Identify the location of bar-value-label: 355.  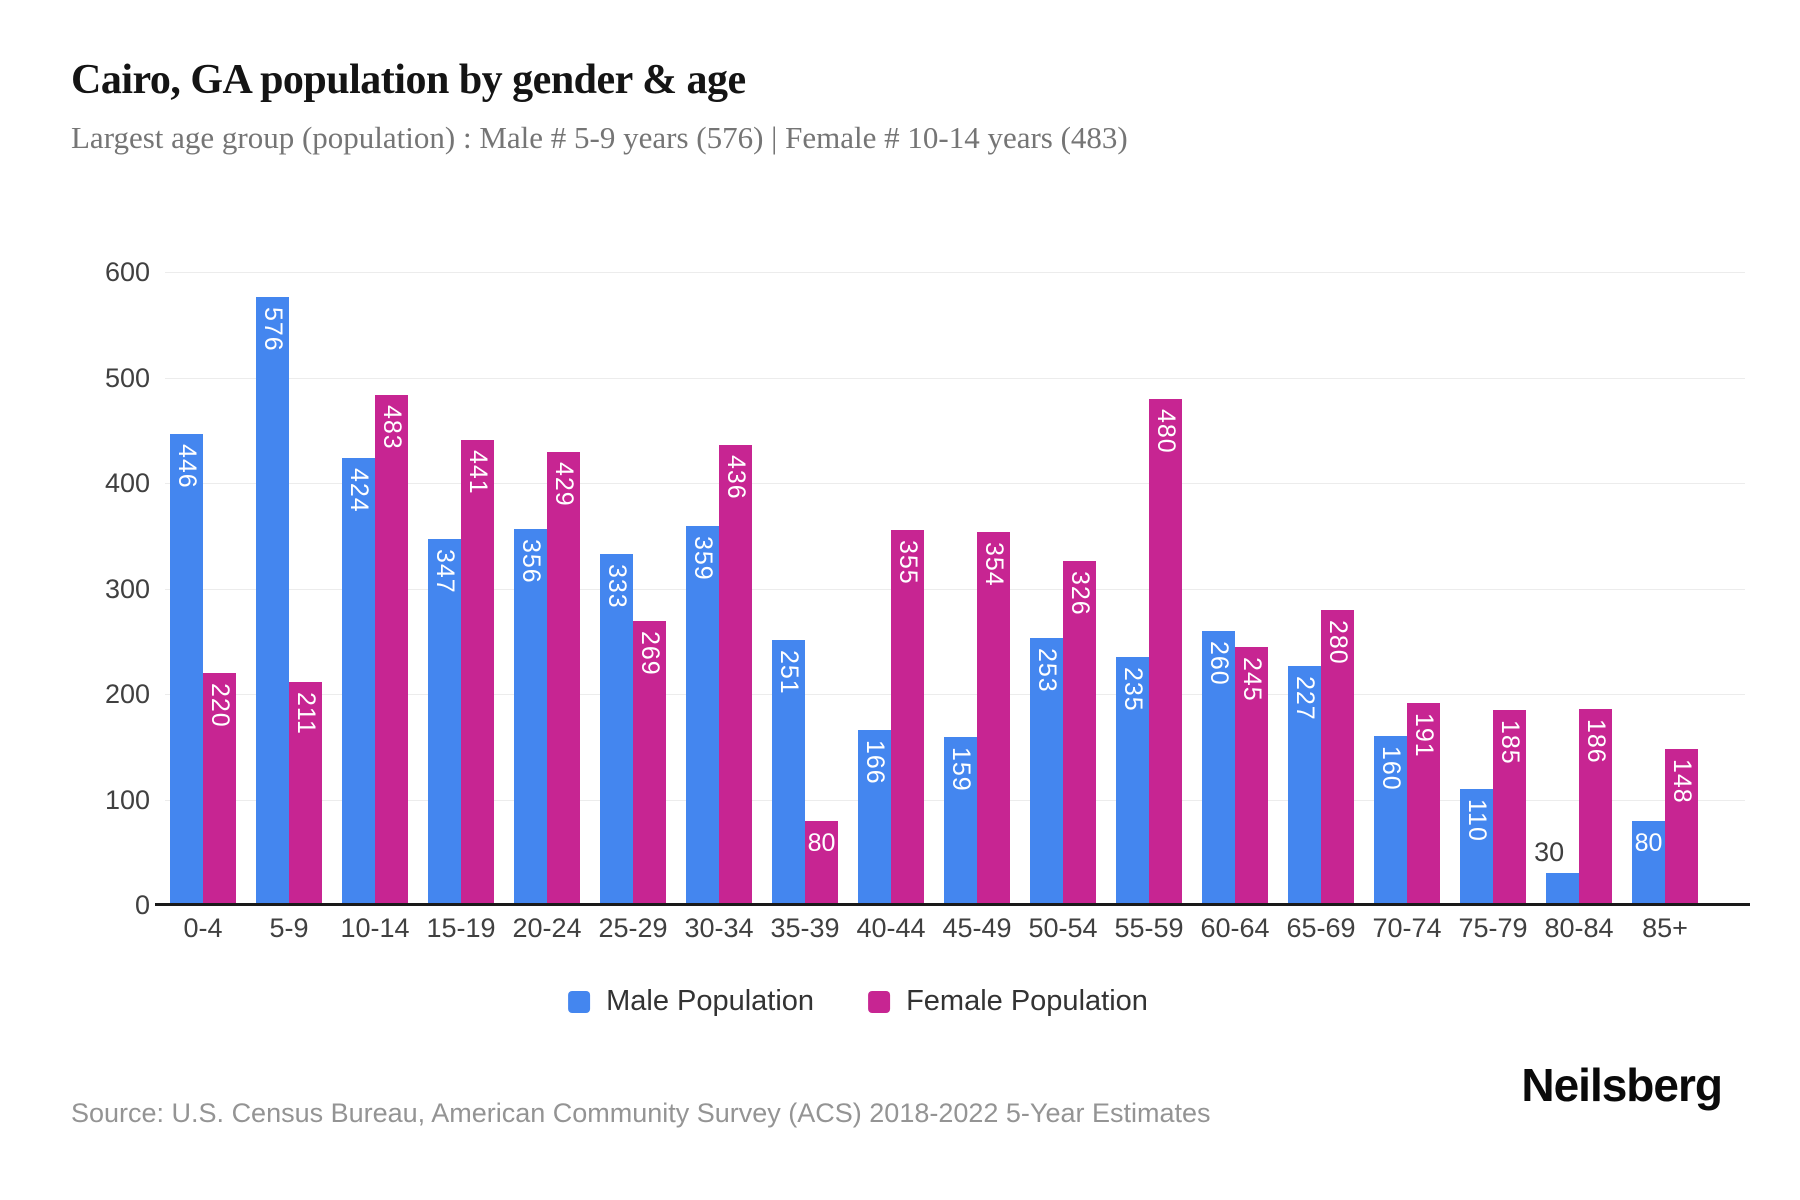
(908, 562).